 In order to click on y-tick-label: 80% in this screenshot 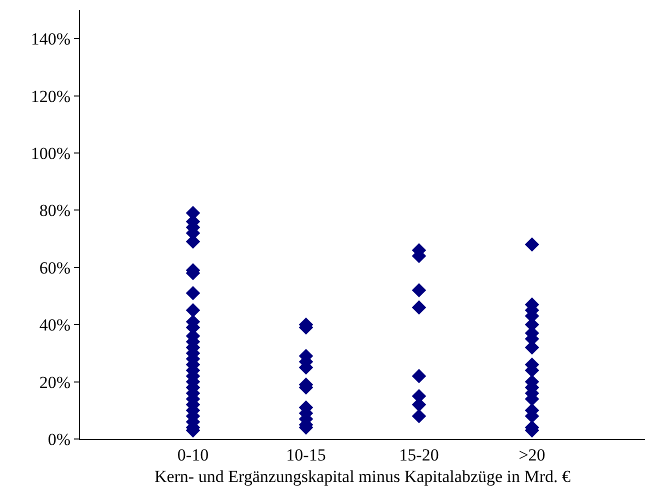, I will do `click(55, 210)`.